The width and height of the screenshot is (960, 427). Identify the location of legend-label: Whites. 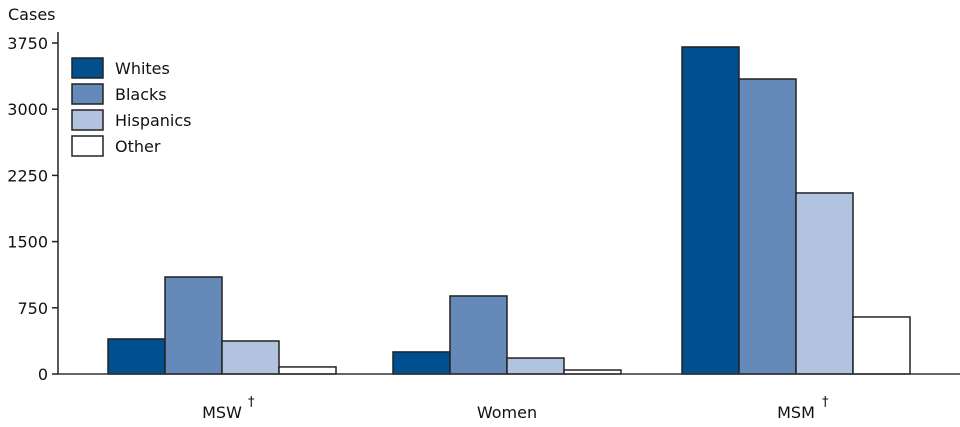
(142, 68).